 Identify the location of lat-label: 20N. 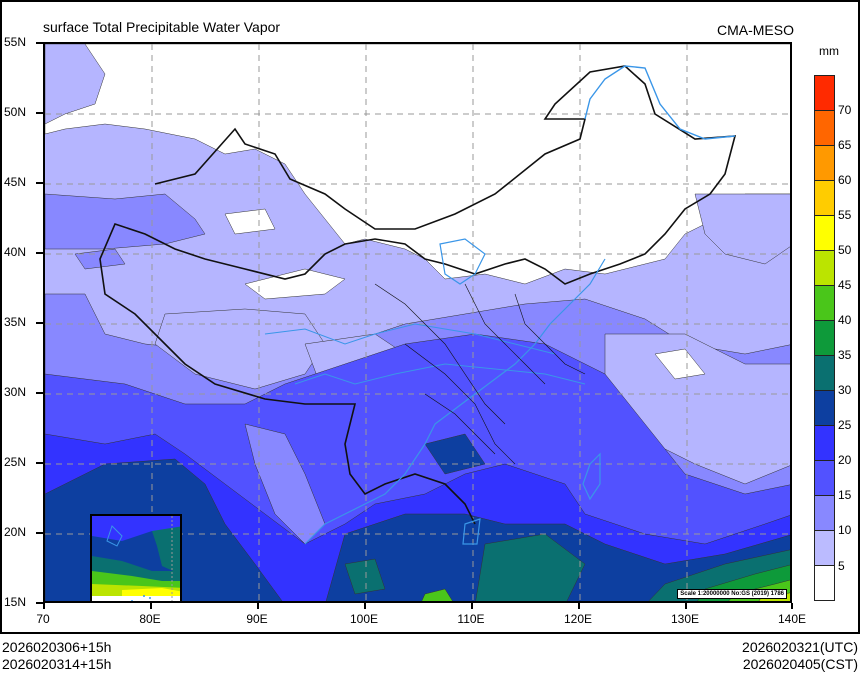
(15, 532).